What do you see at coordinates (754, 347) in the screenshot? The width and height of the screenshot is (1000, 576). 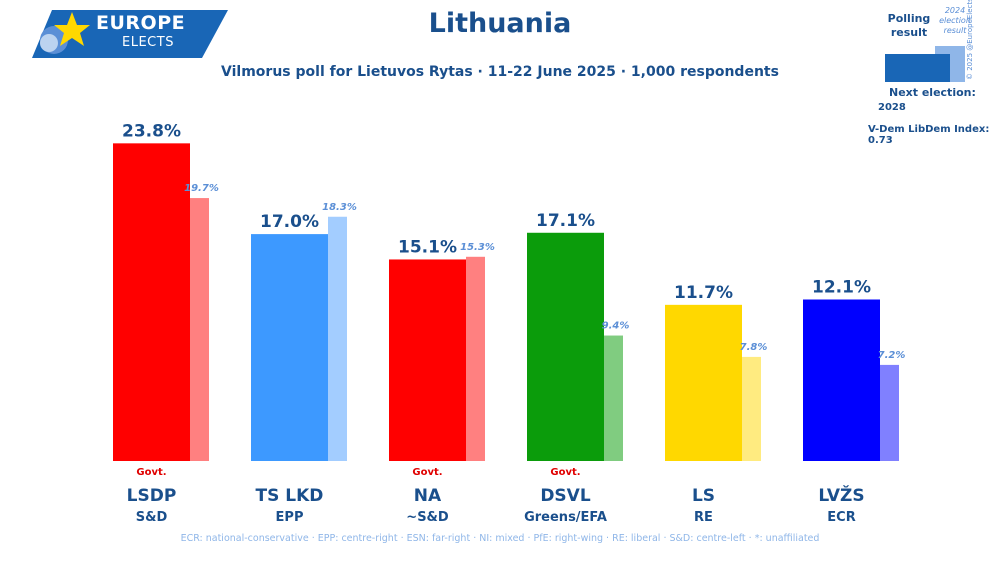 I see `bar-previous-label-4: 7.8%` at bounding box center [754, 347].